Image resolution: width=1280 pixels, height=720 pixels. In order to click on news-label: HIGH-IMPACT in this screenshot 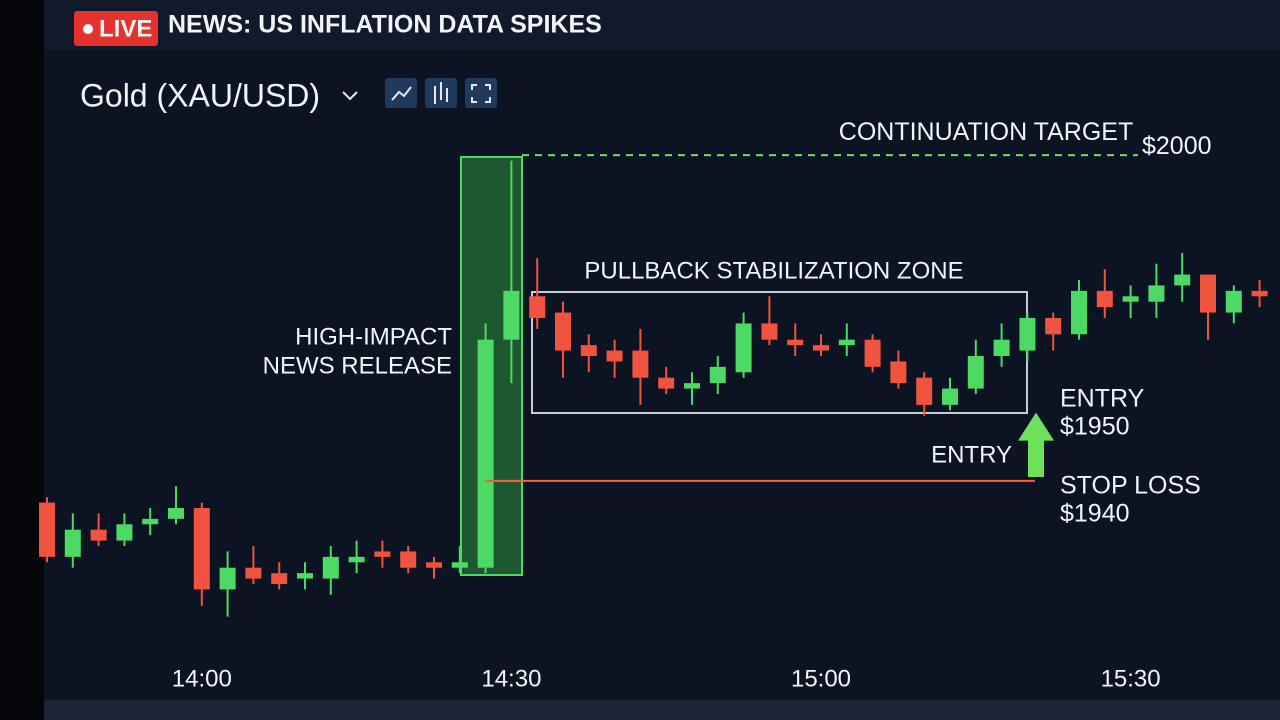, I will do `click(373, 336)`.